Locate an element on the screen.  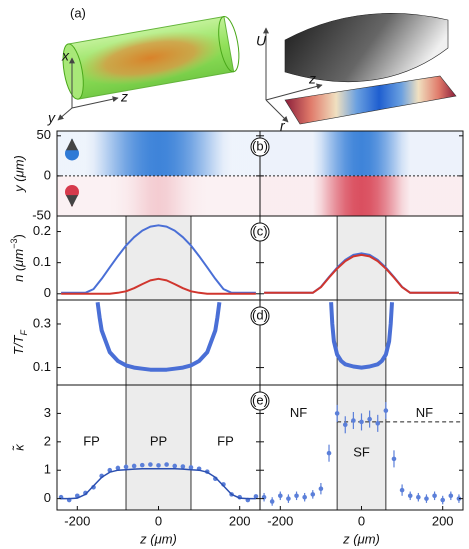
region-label: SF is located at coordinates (361, 452).